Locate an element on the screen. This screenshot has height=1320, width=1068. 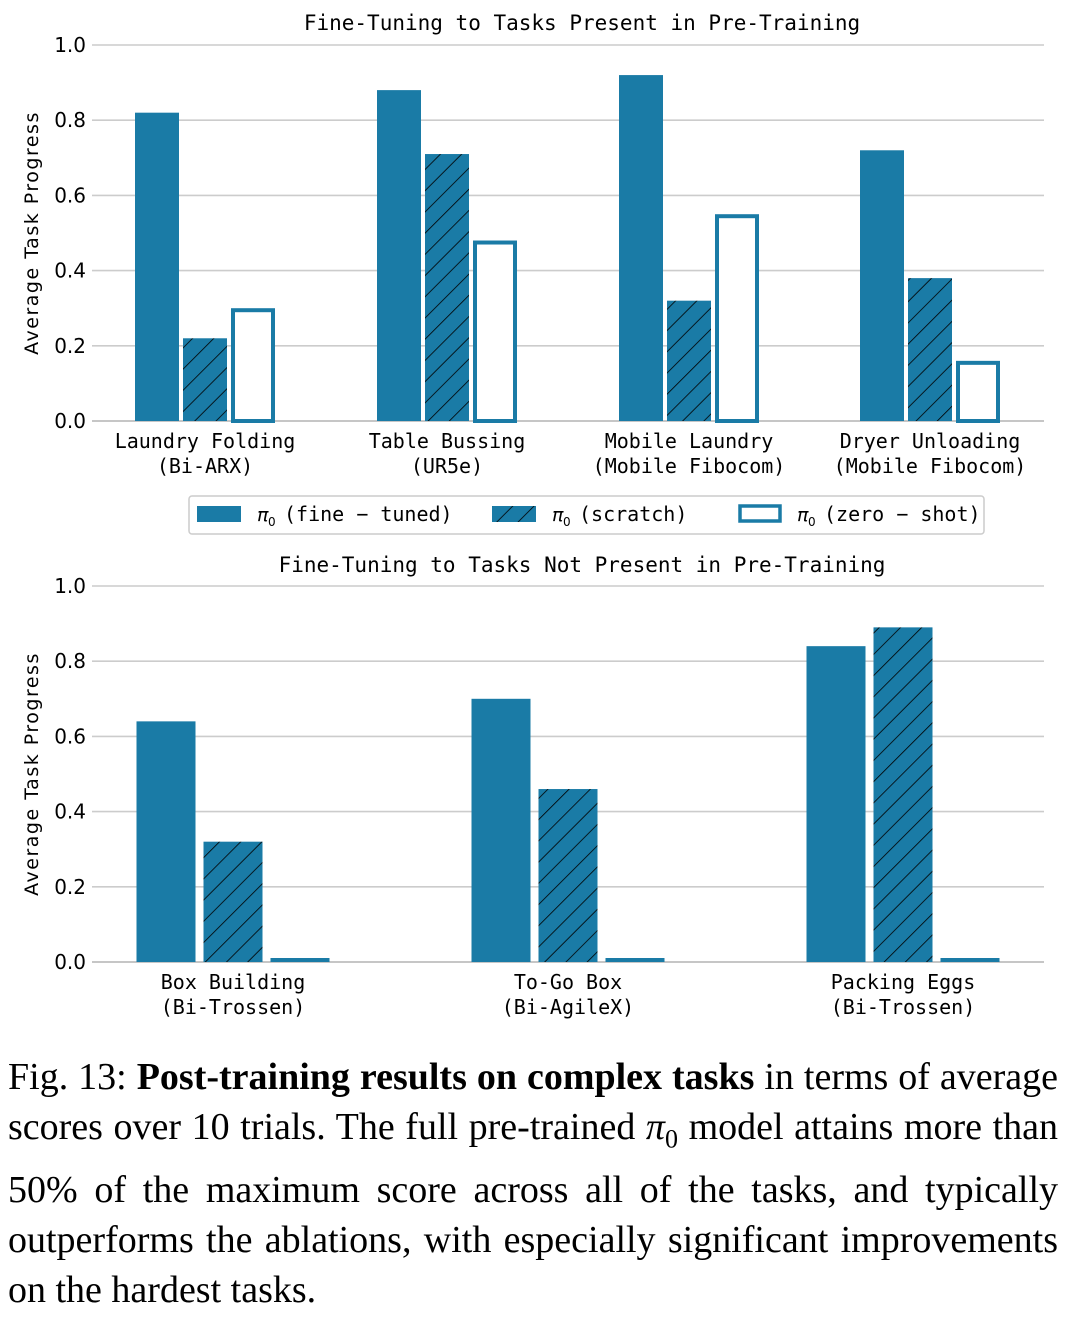
caption-label: Fig. 13: is located at coordinates (67, 1077).